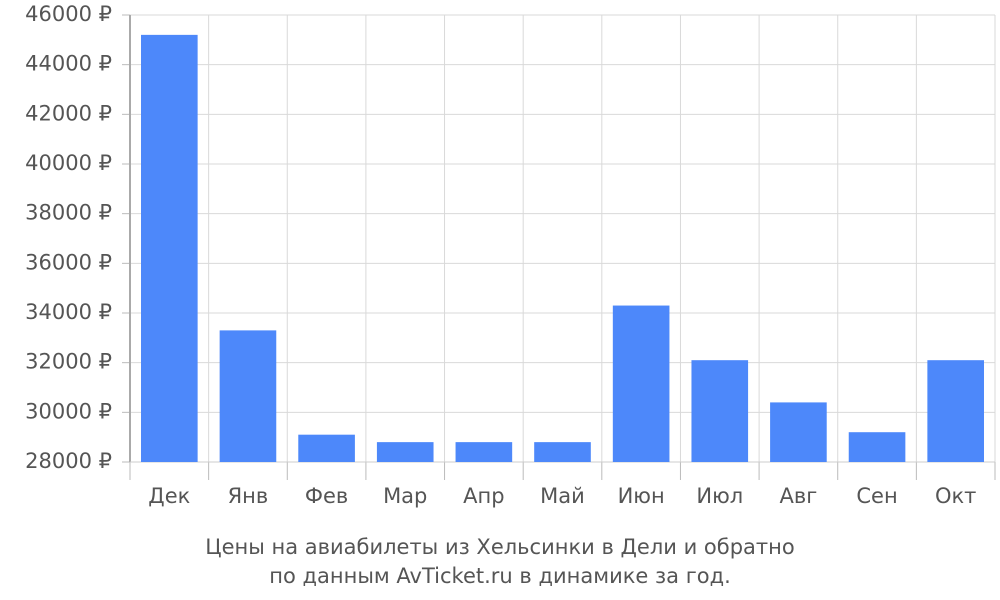  Describe the element at coordinates (562, 496) in the screenshot. I see `x-tick-label: Май` at that location.